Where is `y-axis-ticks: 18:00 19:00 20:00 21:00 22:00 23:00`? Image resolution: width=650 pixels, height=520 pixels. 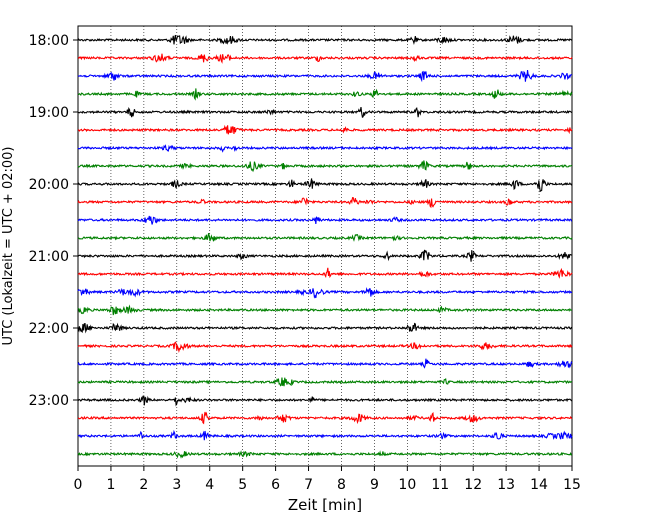 y-axis-ticks: 18:00 19:00 20:00 21:00 22:00 23:00 is located at coordinates (53, 221).